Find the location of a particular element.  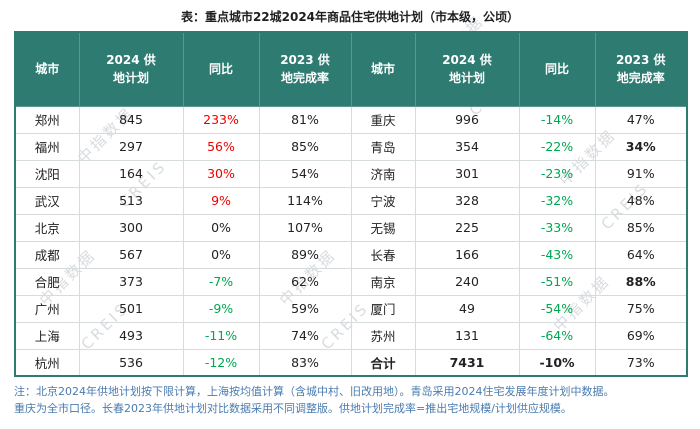

table-cell: -9% is located at coordinates (221, 308).